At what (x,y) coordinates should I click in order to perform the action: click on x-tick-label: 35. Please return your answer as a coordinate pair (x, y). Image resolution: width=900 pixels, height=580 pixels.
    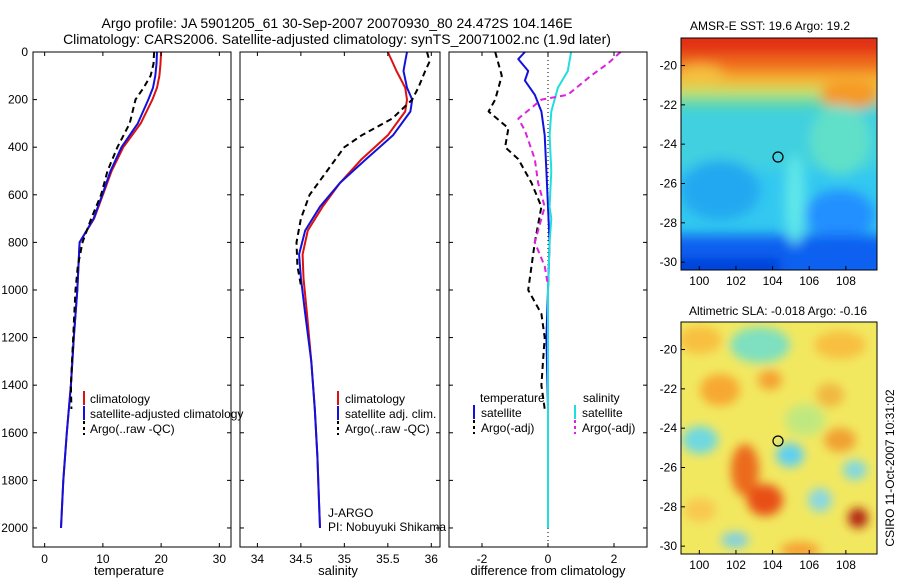
    Looking at the image, I should click on (345, 559).